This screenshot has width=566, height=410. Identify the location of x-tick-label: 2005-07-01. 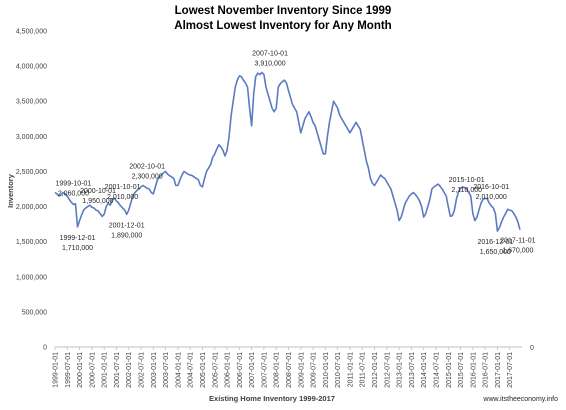
(215, 370).